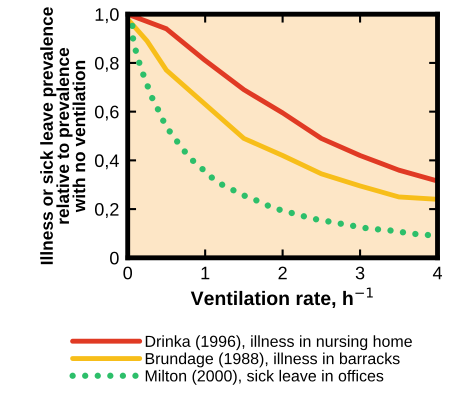 The image size is (473, 406). What do you see at coordinates (106, 210) in the screenshot?
I see `y-tick-label: 0,2` at bounding box center [106, 210].